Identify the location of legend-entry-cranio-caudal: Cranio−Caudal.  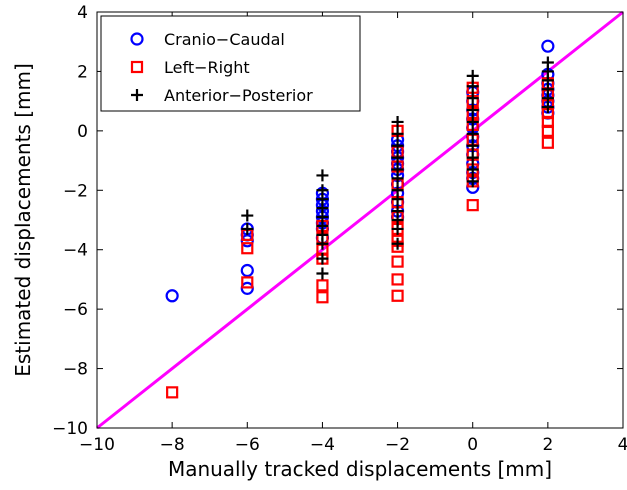
(207, 39).